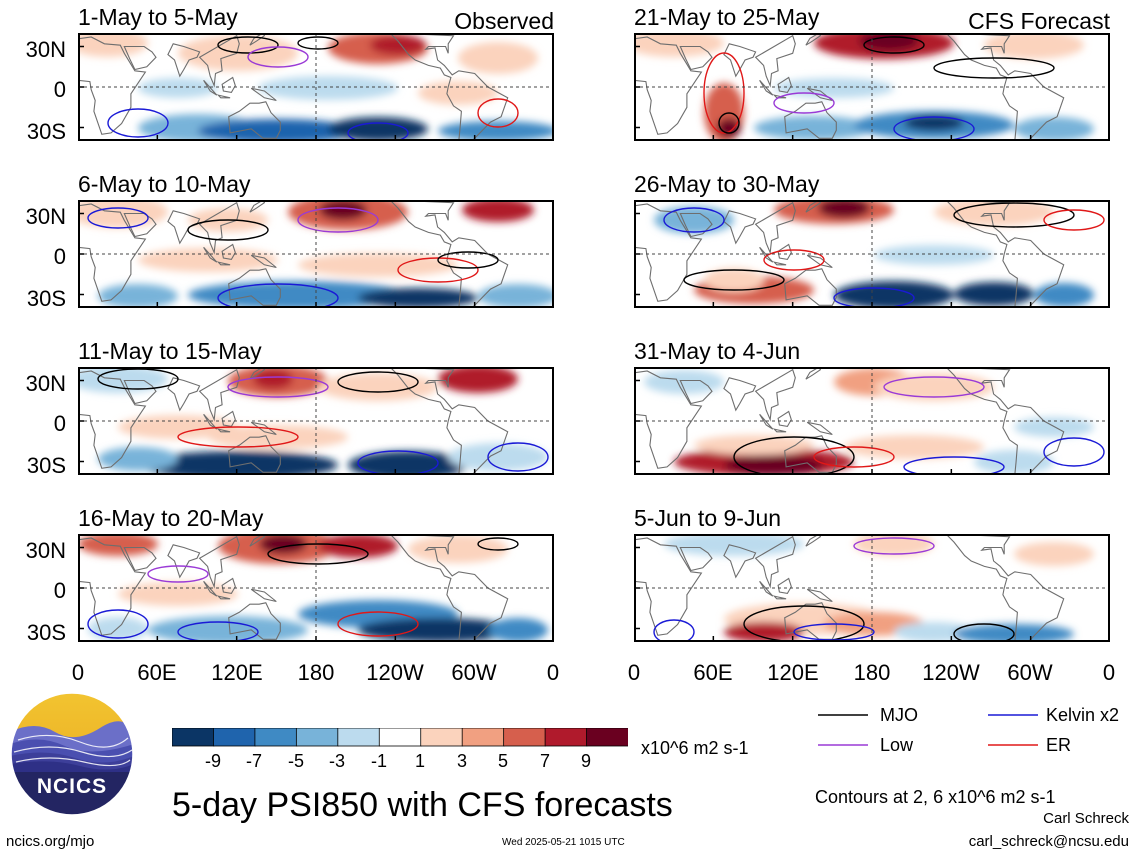 Image resolution: width=1135 pixels, height=856 pixels. I want to click on xlabel: 120W, so click(395, 672).